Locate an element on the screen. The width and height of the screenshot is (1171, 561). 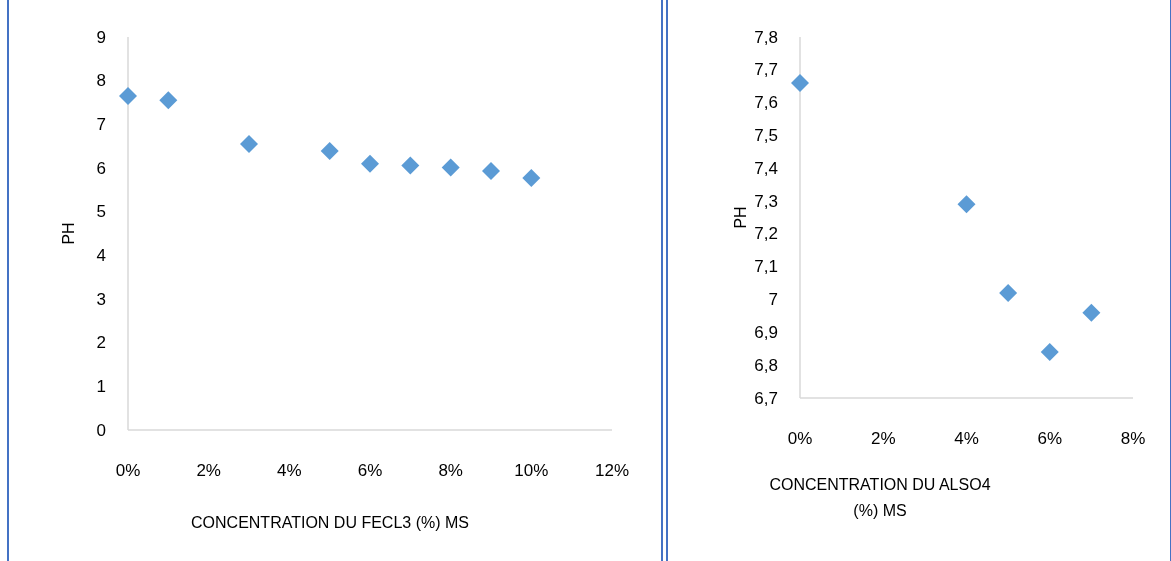
y-tick-label: 7,3 is located at coordinates (766, 201).